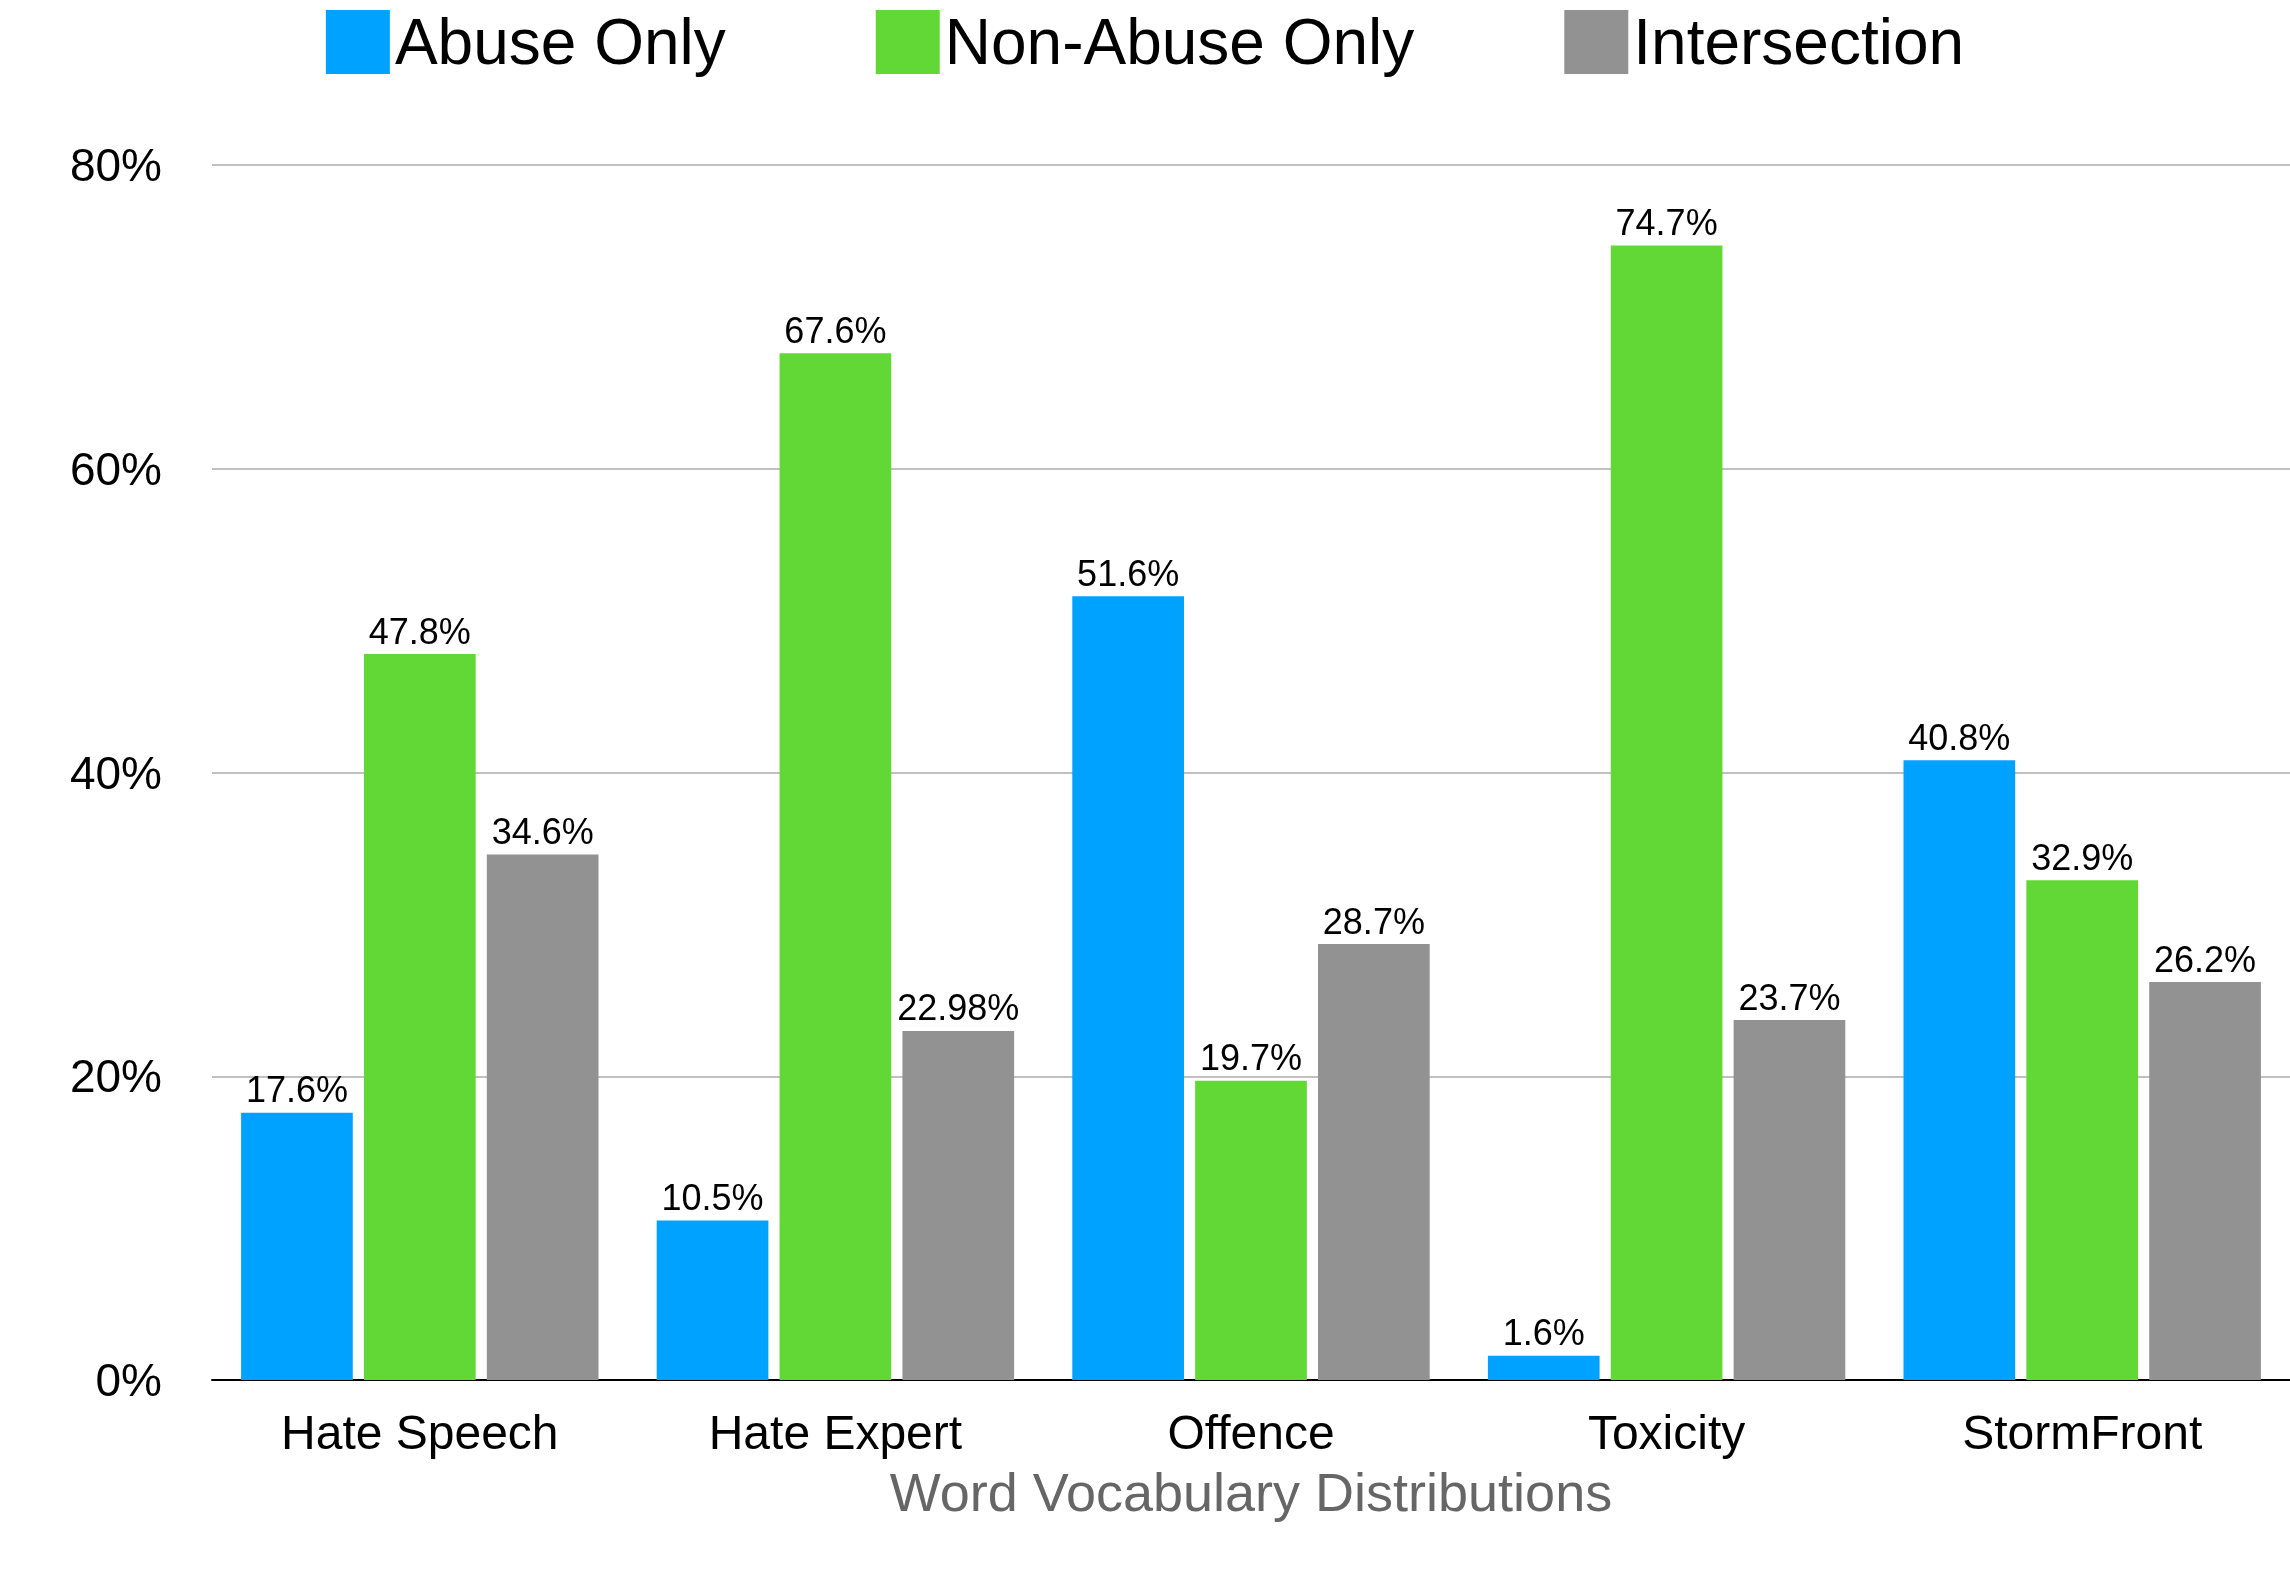  I want to click on data-label: 47.8%, so click(419, 631).